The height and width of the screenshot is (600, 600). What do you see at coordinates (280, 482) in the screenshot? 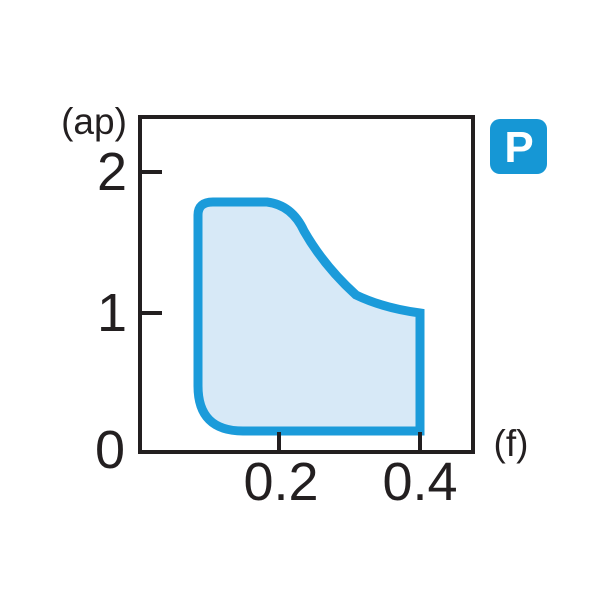
I see `x-tick-label-0.2: 0.2` at bounding box center [280, 482].